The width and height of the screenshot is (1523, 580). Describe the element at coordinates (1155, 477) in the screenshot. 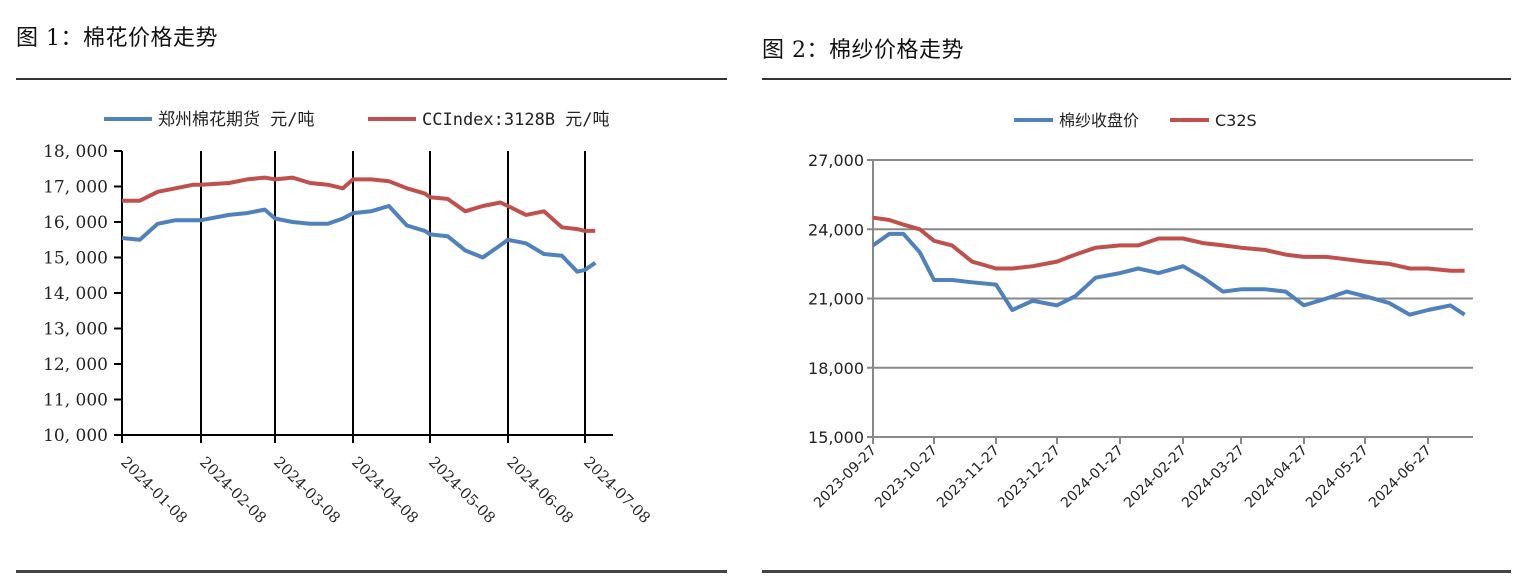

I see `x-tick-label: 2024-02-27` at that location.